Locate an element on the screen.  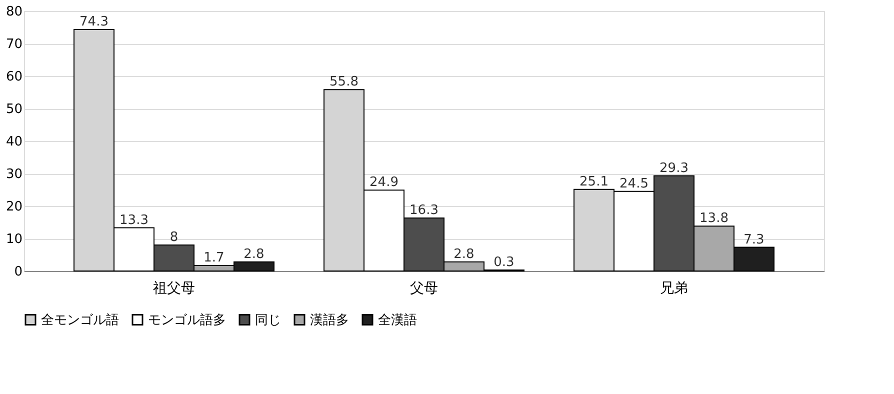
data-label: 29.3 is located at coordinates (674, 168).